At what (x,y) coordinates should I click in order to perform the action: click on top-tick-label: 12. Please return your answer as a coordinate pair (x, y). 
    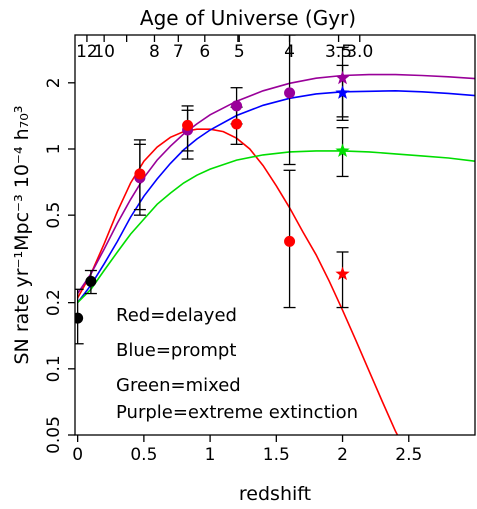
    Looking at the image, I should click on (87, 52).